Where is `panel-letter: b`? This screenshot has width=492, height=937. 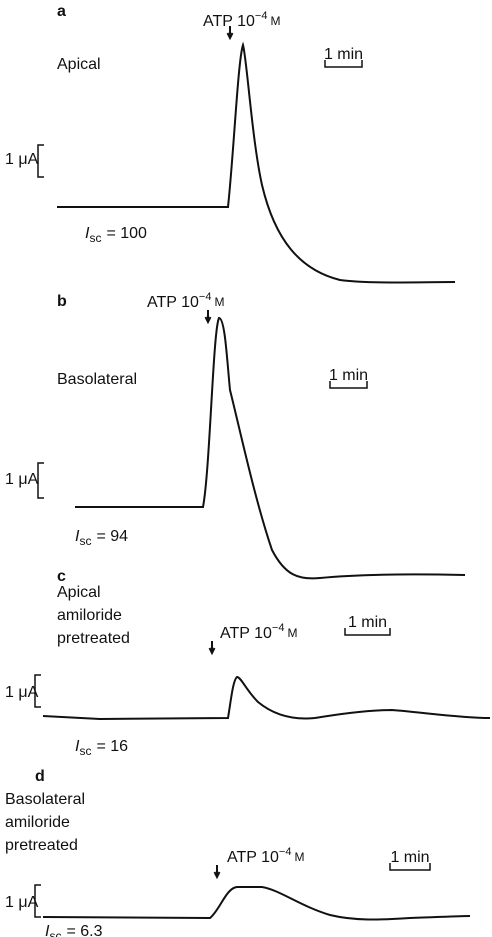
panel-letter: b is located at coordinates (62, 301).